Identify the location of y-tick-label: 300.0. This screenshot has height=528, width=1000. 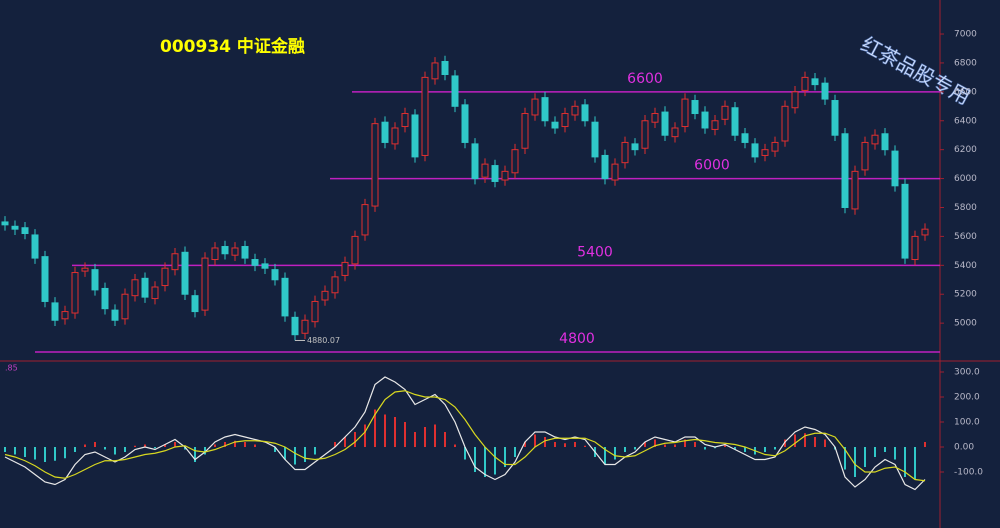
(967, 373).